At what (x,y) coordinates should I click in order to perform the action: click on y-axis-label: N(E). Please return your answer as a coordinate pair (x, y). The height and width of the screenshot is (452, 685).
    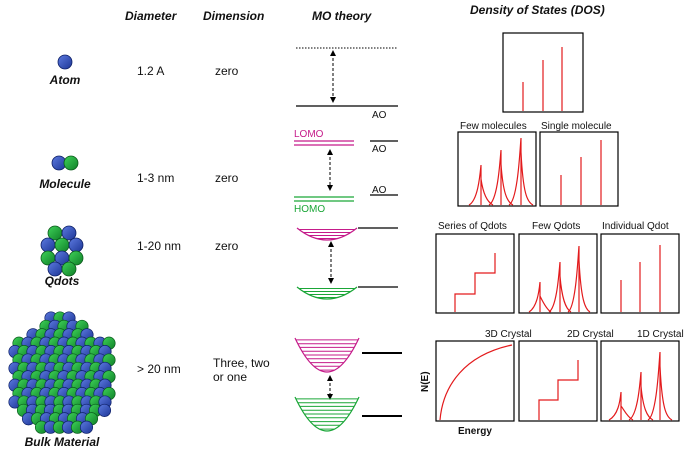
    Looking at the image, I should click on (425, 381).